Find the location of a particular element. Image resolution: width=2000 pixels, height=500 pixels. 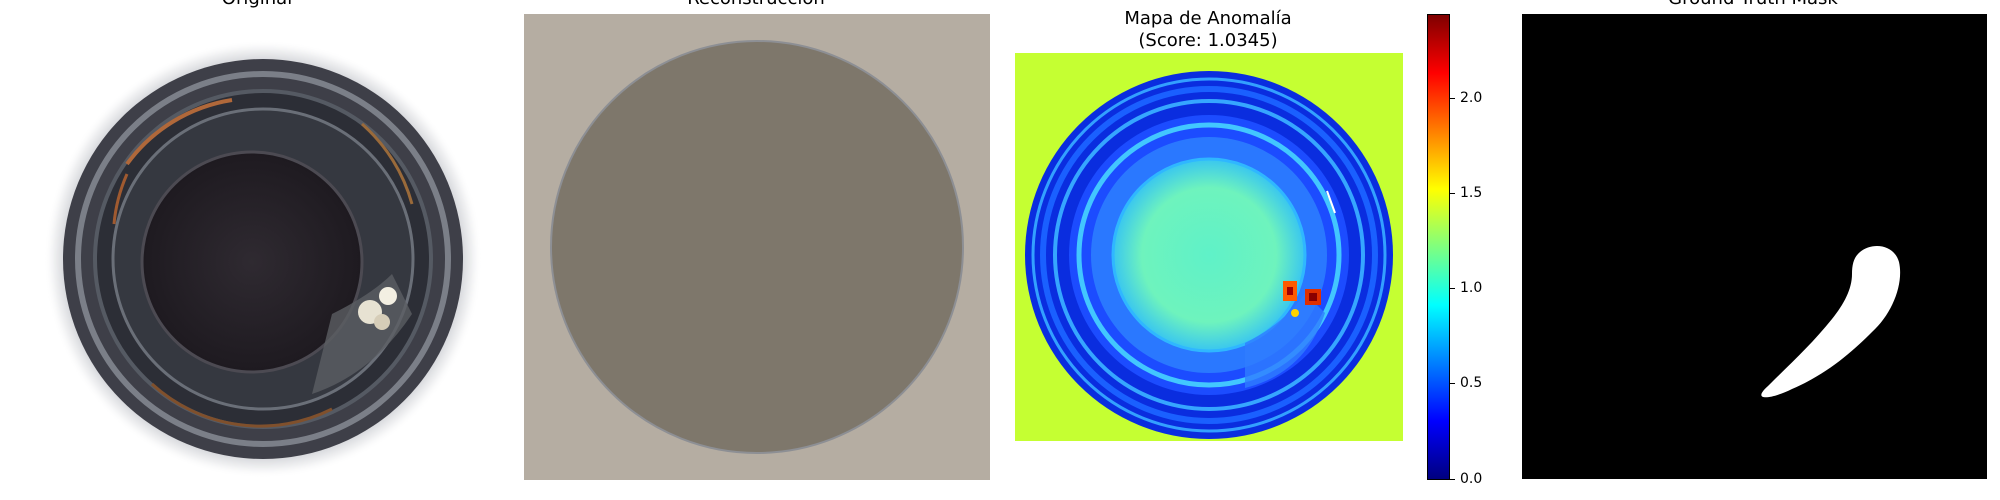

colorbar-tick-label: 1.0 is located at coordinates (1471, 288).